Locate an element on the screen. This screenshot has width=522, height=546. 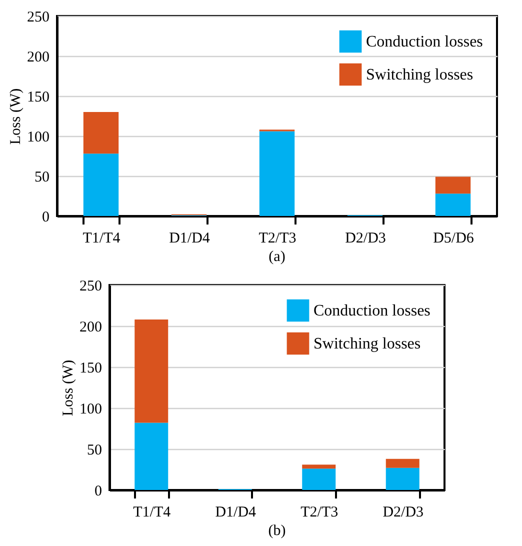
text: (a) is located at coordinates (277, 257).